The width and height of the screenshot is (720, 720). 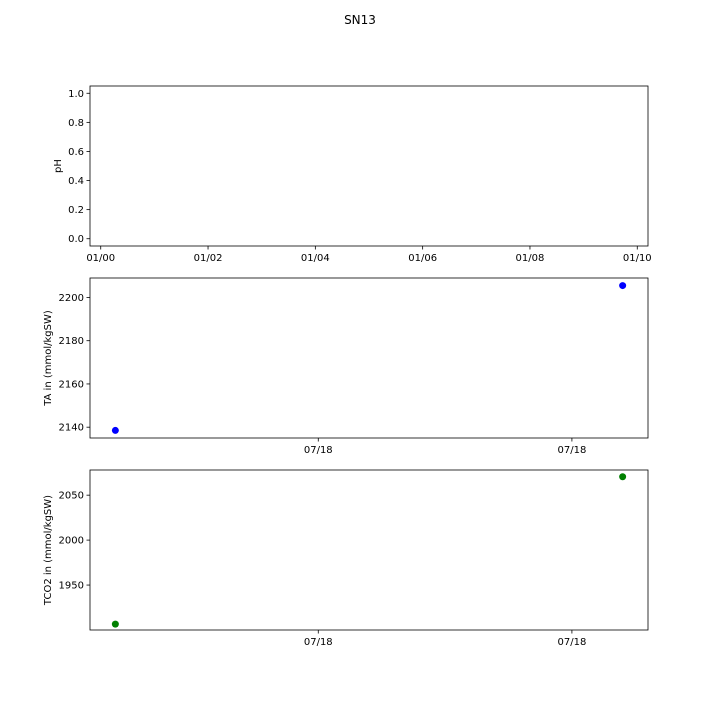 I want to click on ta-y-tick-label: 2140, so click(x=71, y=428).